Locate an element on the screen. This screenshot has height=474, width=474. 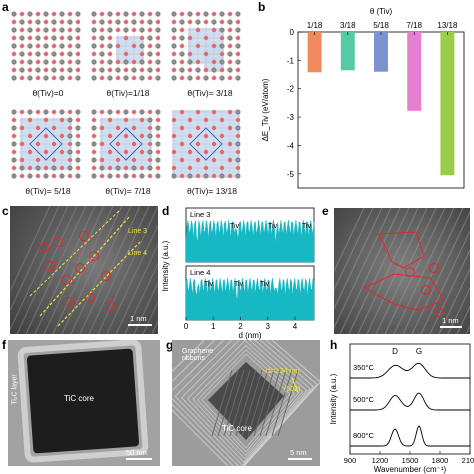
panel-label-g: g is located at coordinates (170, 345).